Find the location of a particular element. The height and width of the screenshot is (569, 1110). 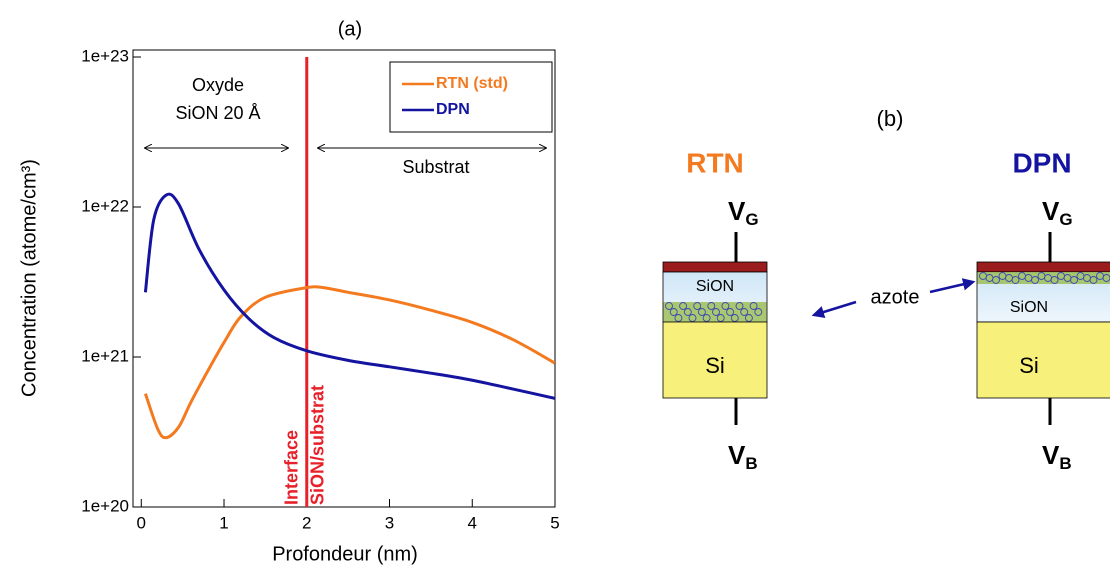

y-axis-label: Concentration (atome/cm³) is located at coordinates (29, 278).